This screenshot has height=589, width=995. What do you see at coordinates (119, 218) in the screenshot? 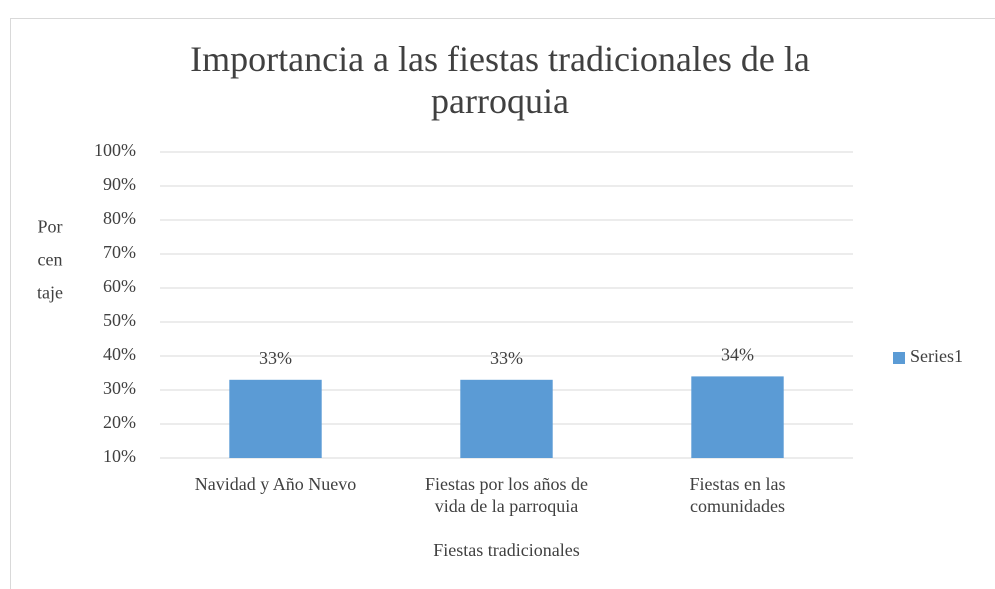
I see `y-tick-label: 80%` at bounding box center [119, 218].